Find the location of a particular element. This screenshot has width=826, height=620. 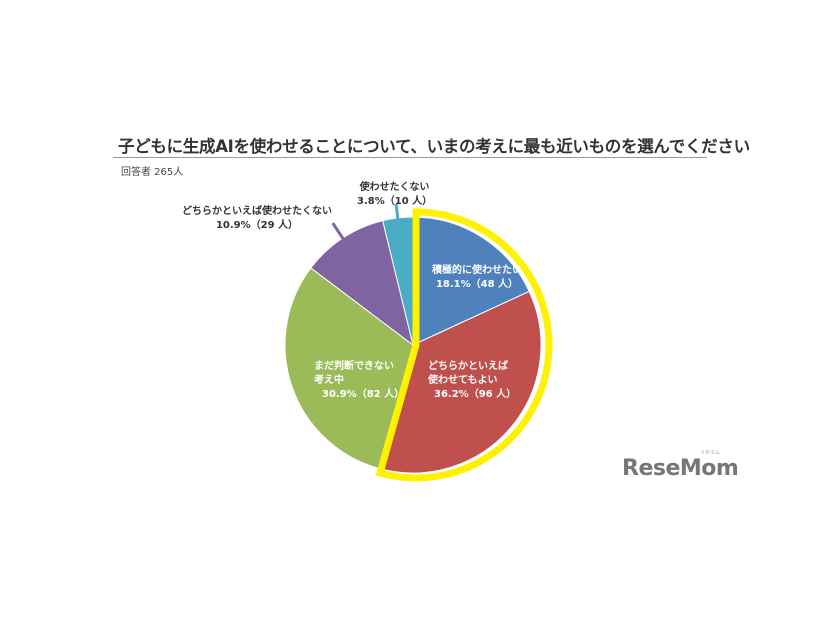

resemom-logo-sub: リセマム is located at coordinates (710, 453).